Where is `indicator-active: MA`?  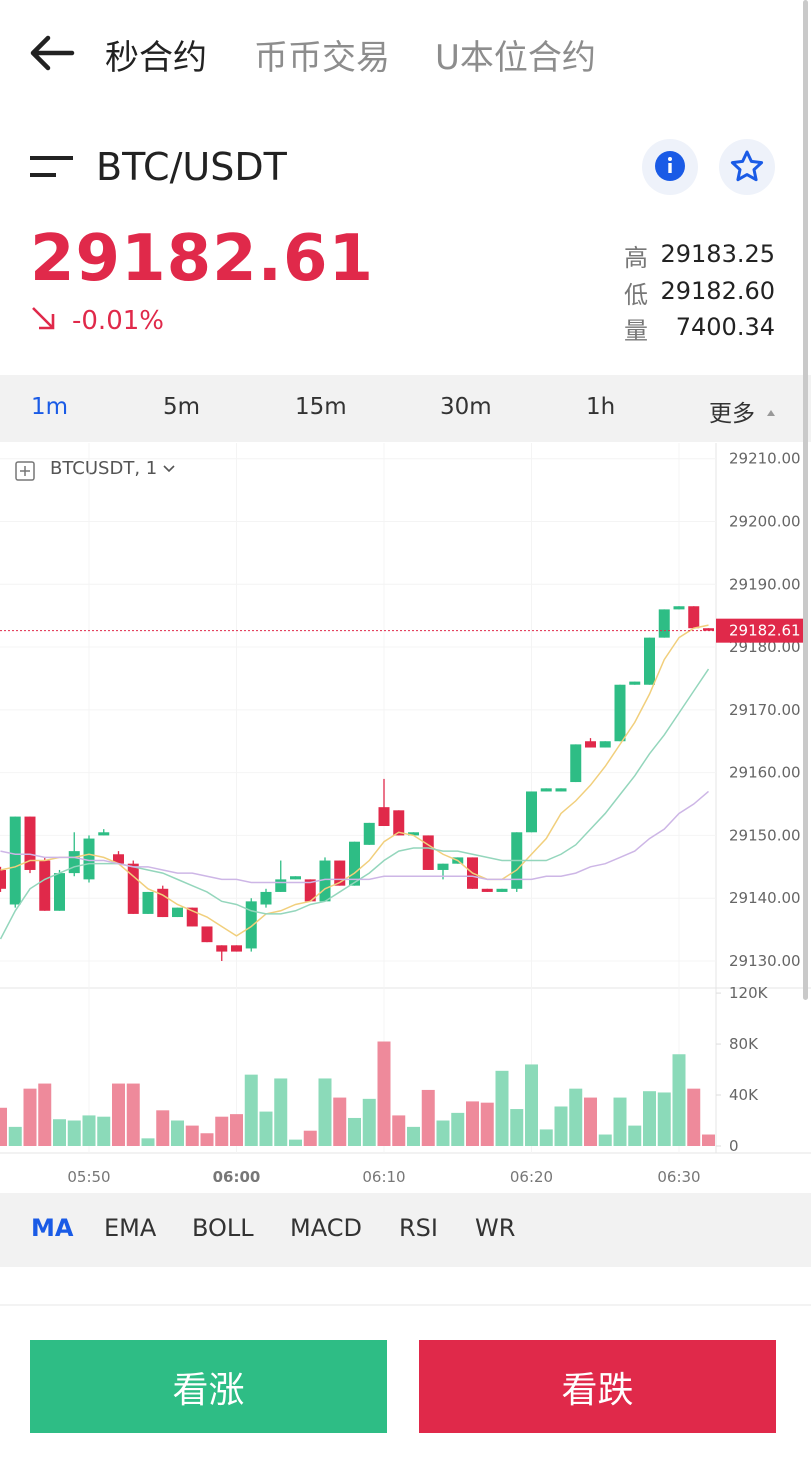
indicator-active: MA is located at coordinates (52, 1228).